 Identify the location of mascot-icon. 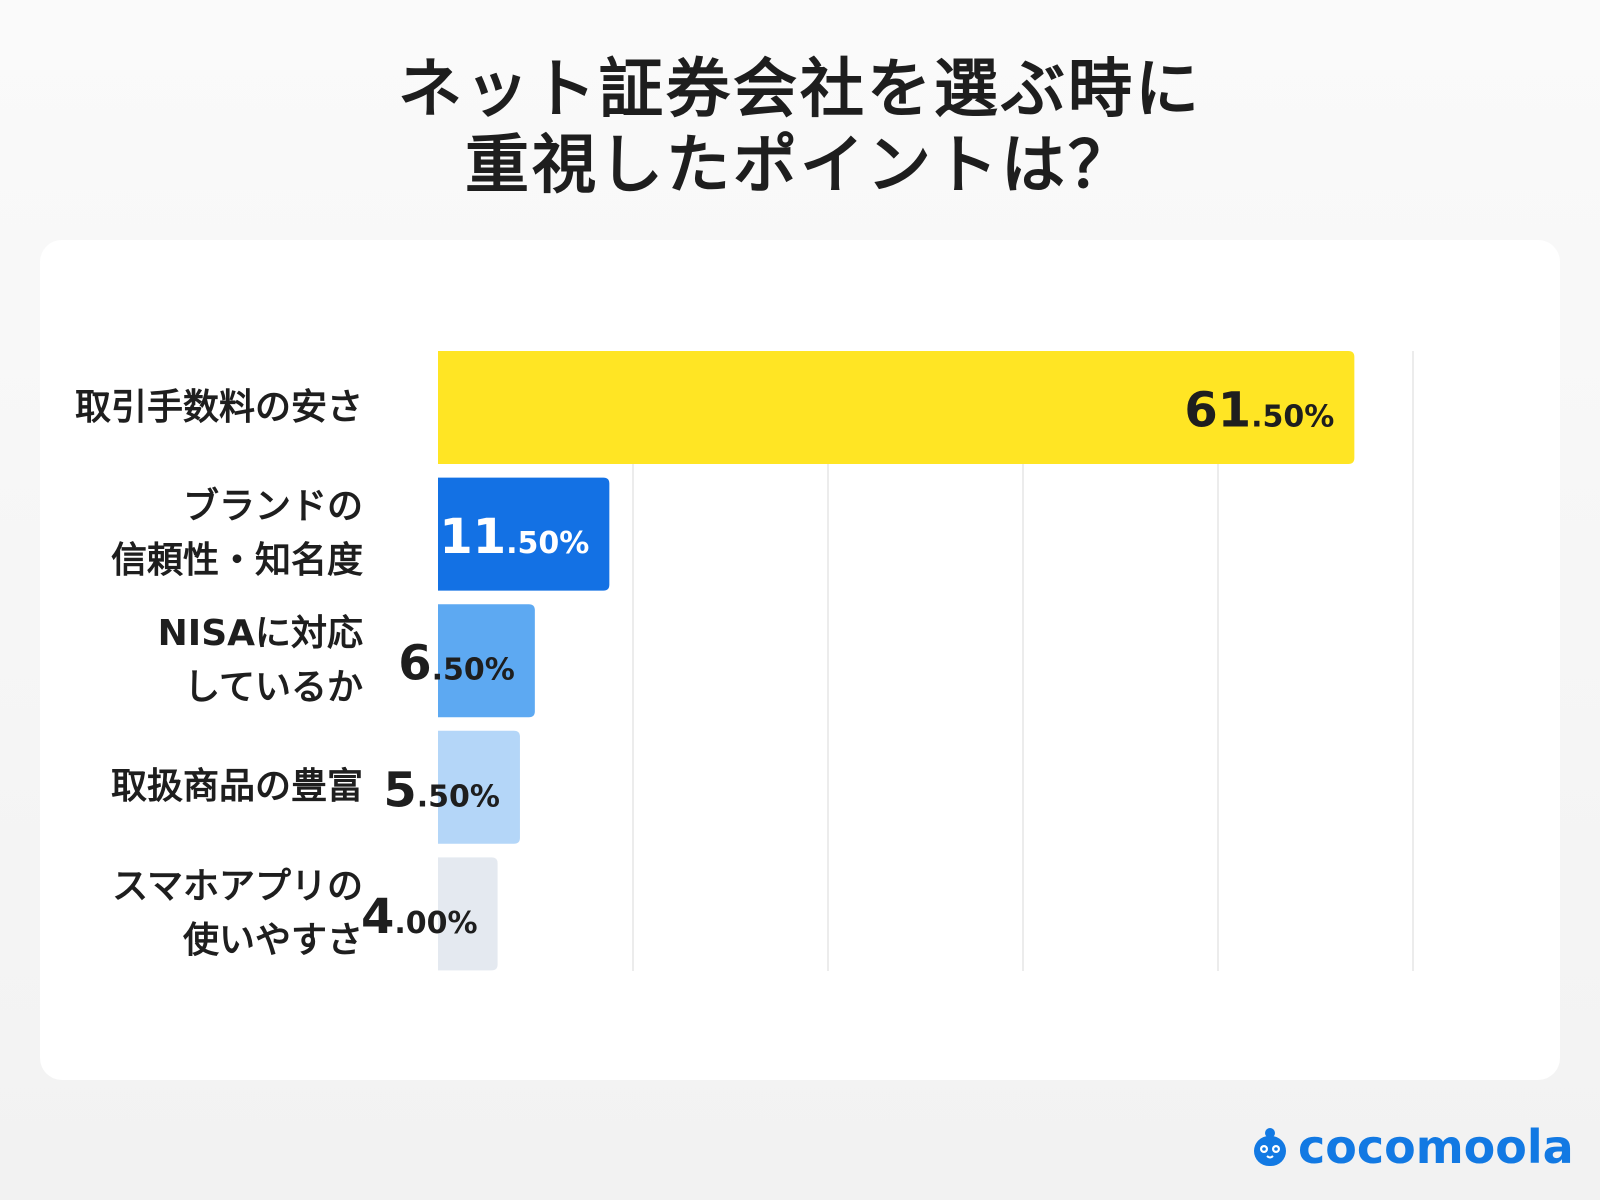
(1270, 1147).